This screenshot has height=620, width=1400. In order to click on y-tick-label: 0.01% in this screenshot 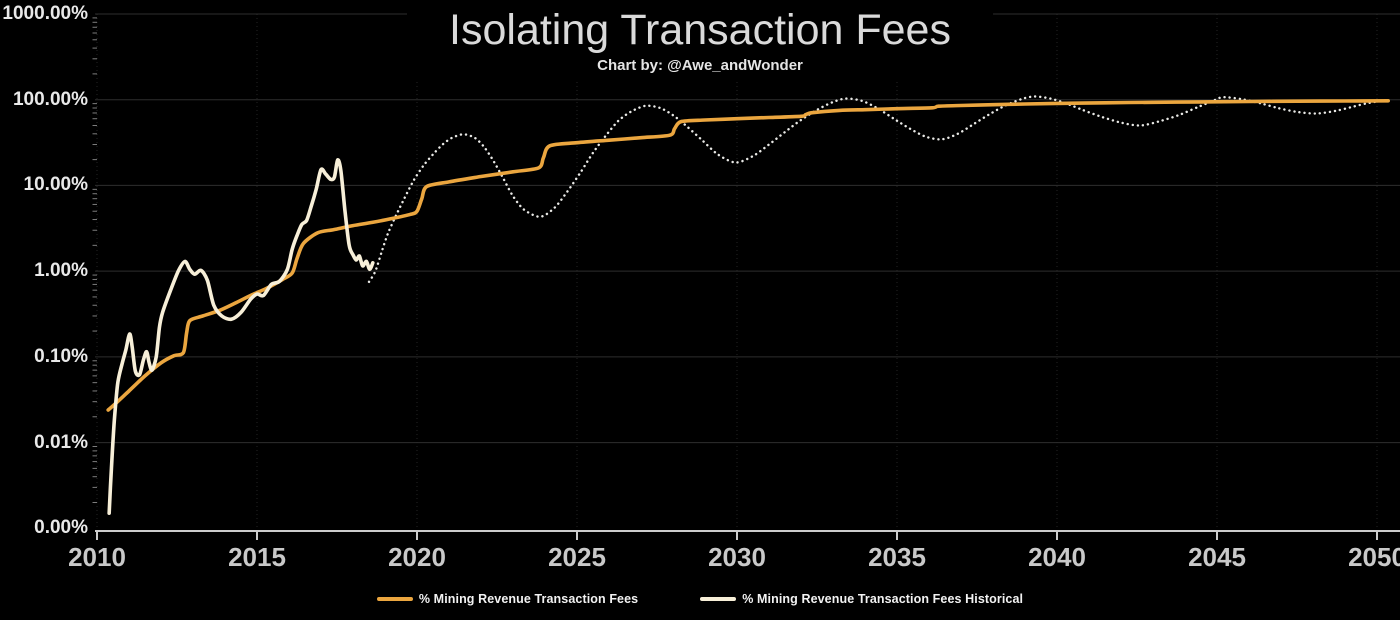, I will do `click(61, 442)`.